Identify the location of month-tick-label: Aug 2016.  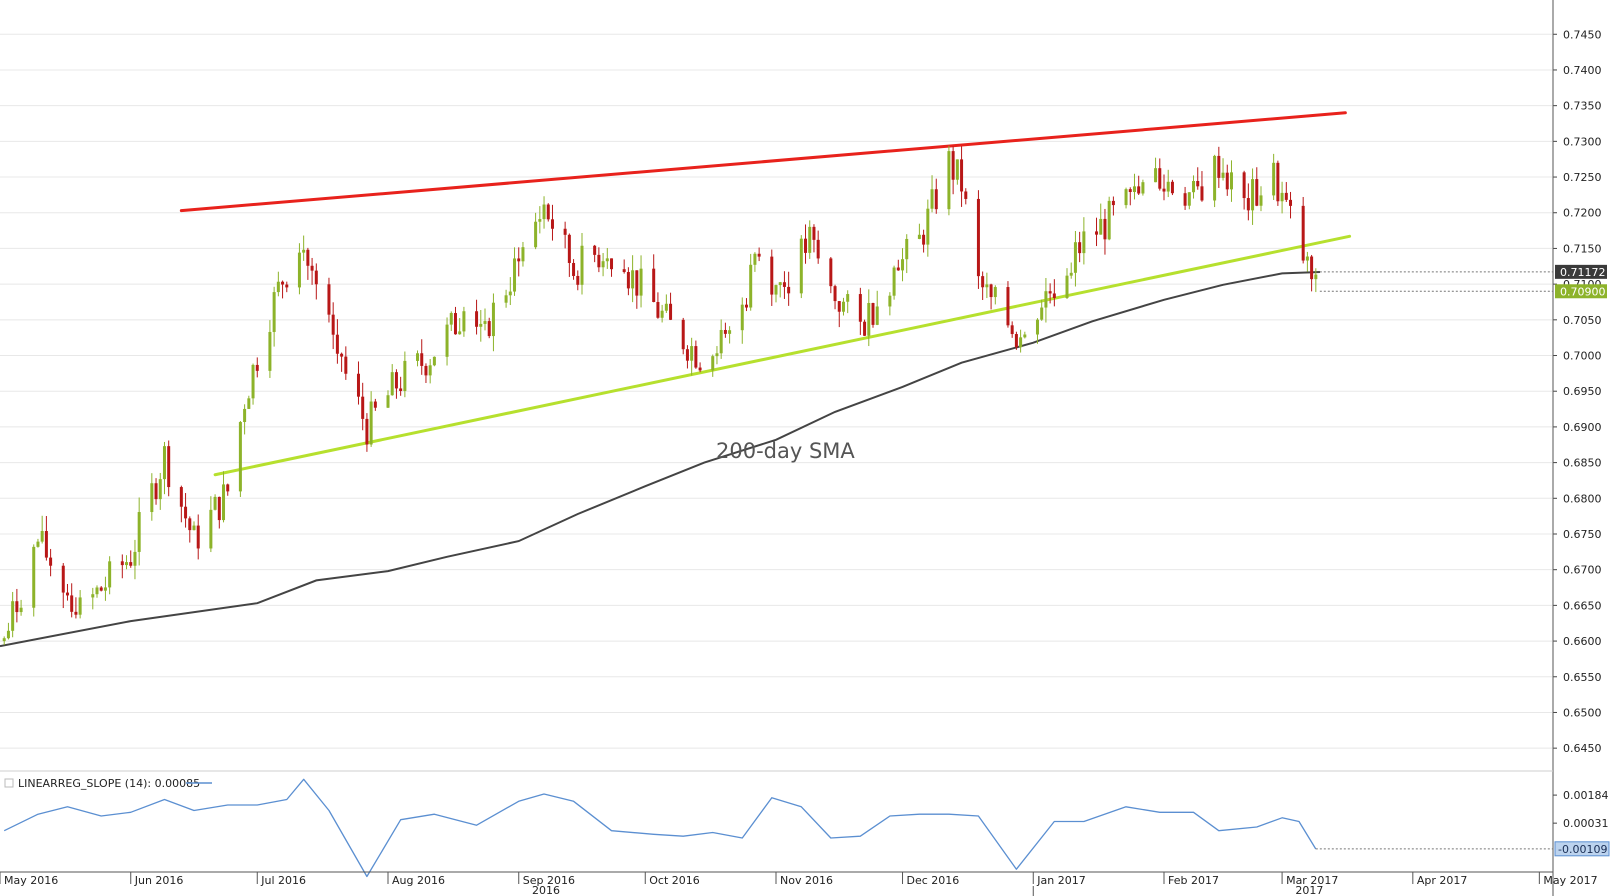
(418, 880).